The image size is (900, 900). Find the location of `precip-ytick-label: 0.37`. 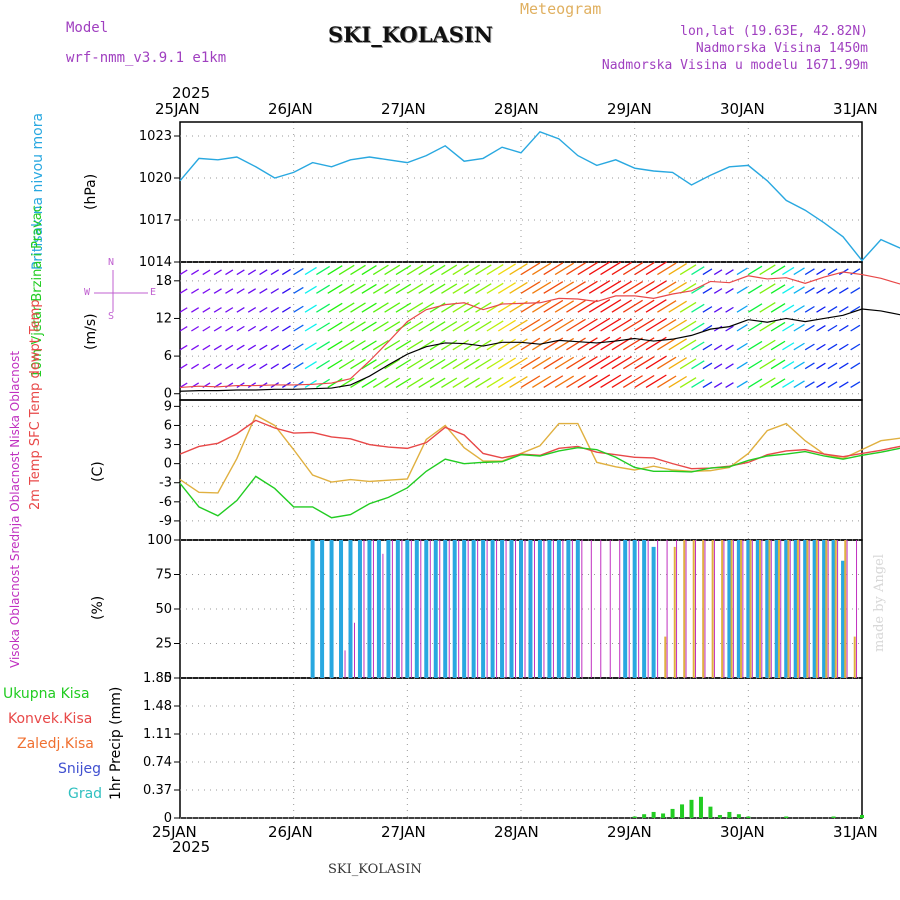

precip-ytick-label: 0.37 is located at coordinates (157, 790).